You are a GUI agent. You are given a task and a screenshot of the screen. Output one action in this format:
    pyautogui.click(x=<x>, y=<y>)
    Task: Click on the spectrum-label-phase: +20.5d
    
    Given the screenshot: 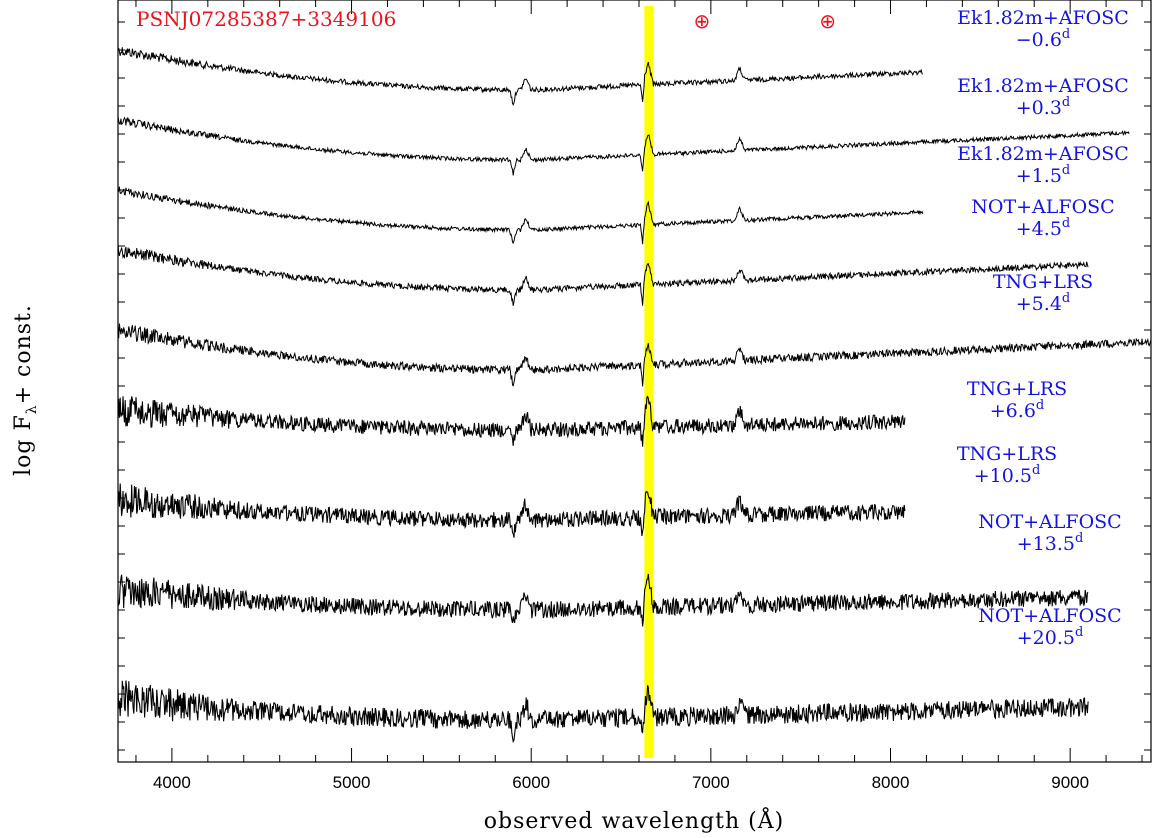 What is the action you would take?
    pyautogui.click(x=1050, y=637)
    